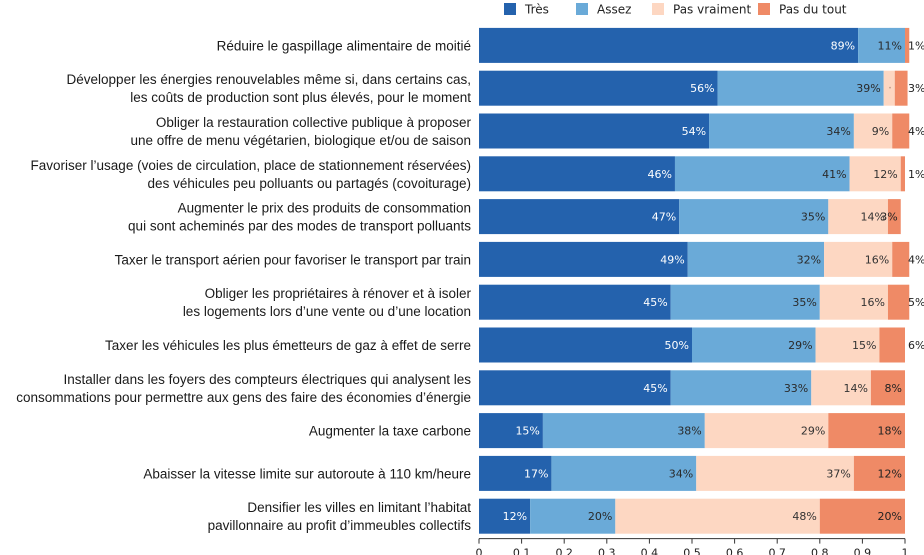  I want to click on x-tick-label: 0.8, so click(820, 551).